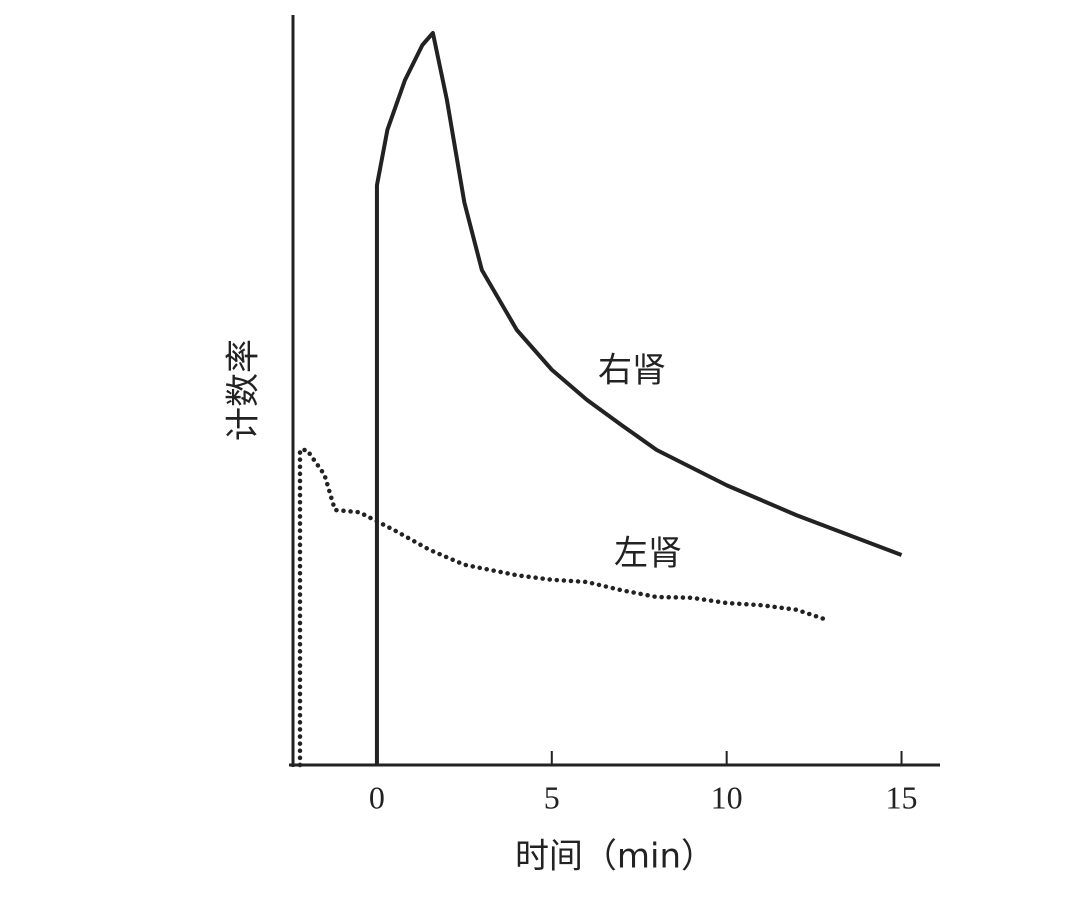 The image size is (1080, 903). I want to click on x-axis-label: 时间（min）, so click(615, 857).